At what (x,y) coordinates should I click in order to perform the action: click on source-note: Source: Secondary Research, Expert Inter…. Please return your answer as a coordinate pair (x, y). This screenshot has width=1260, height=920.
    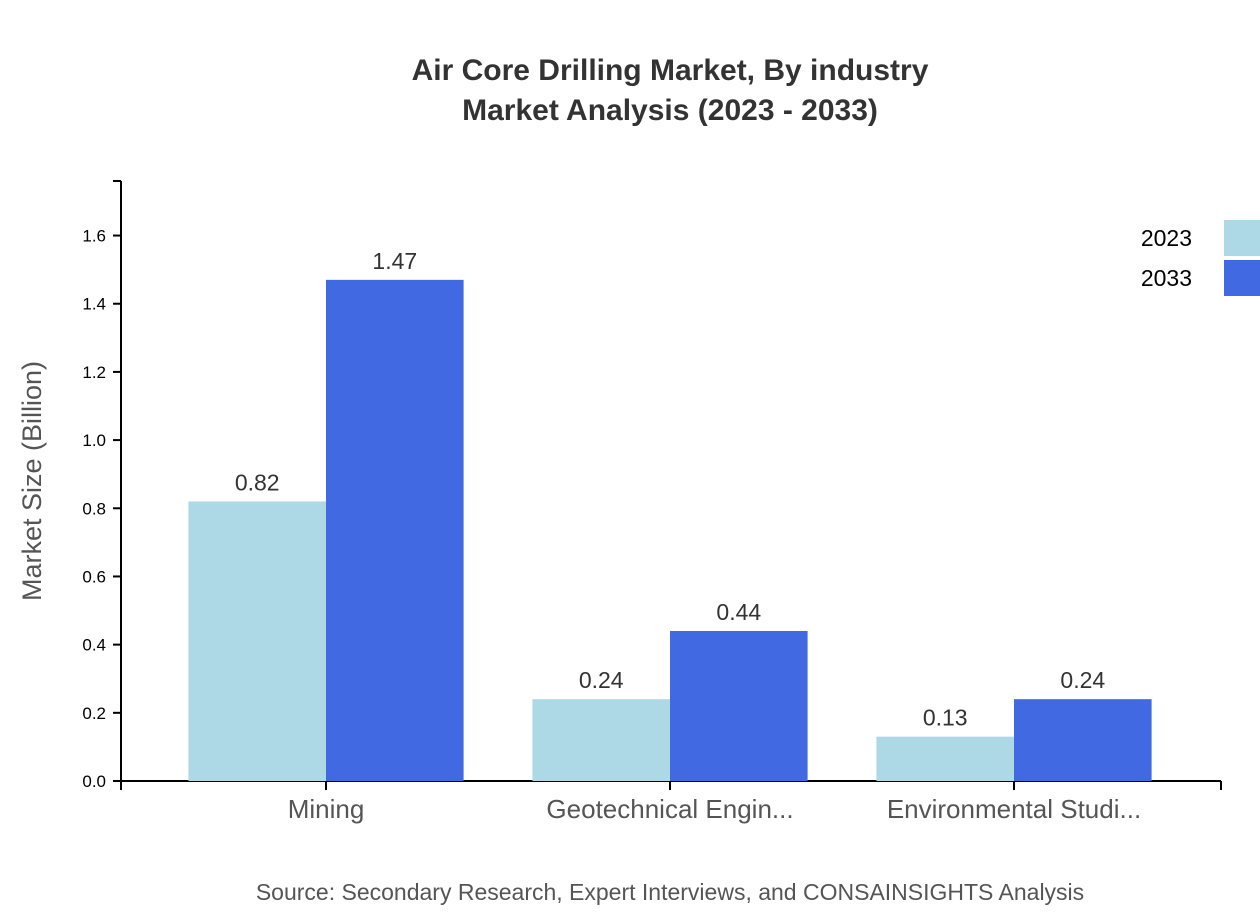
    Looking at the image, I should click on (670, 892).